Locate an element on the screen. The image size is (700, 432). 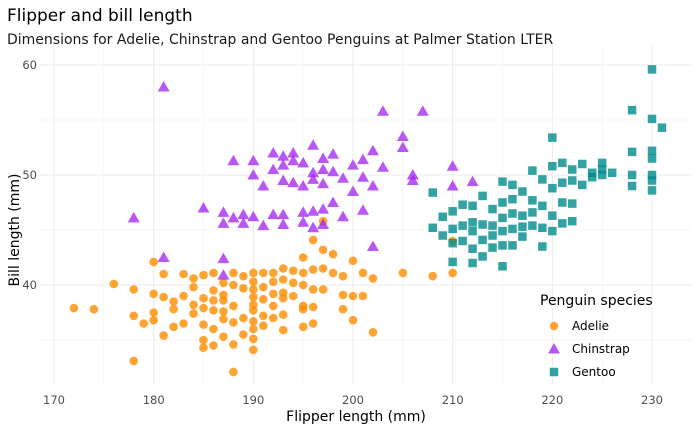
legend-label-gentoo: Gentoo is located at coordinates (594, 372).